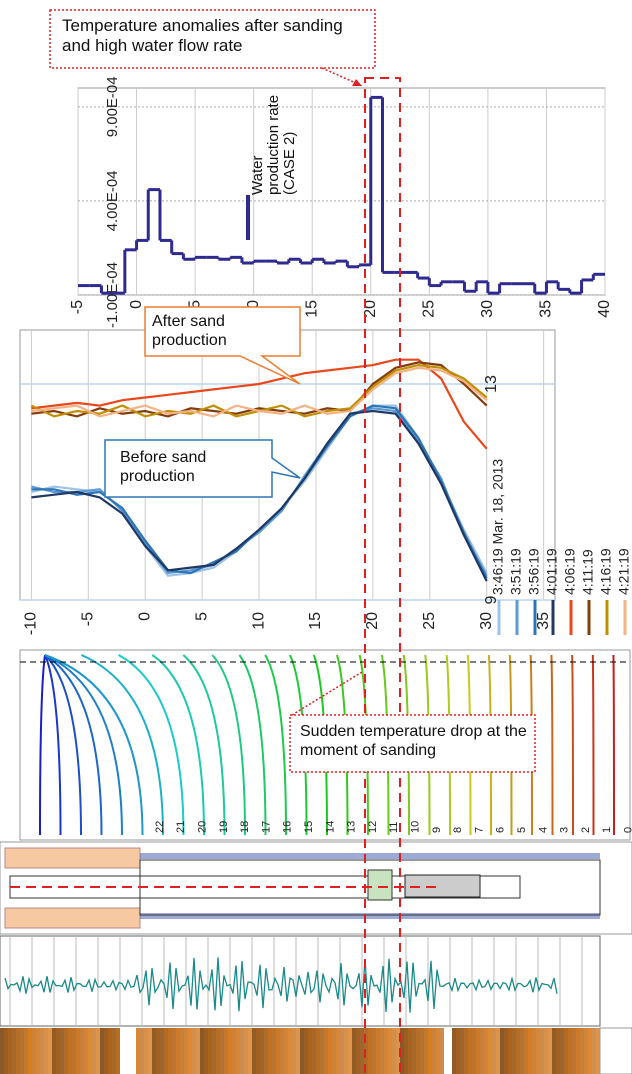 The width and height of the screenshot is (632, 1074). What do you see at coordinates (181, 827) in the screenshot?
I see `well-label: 21` at bounding box center [181, 827].